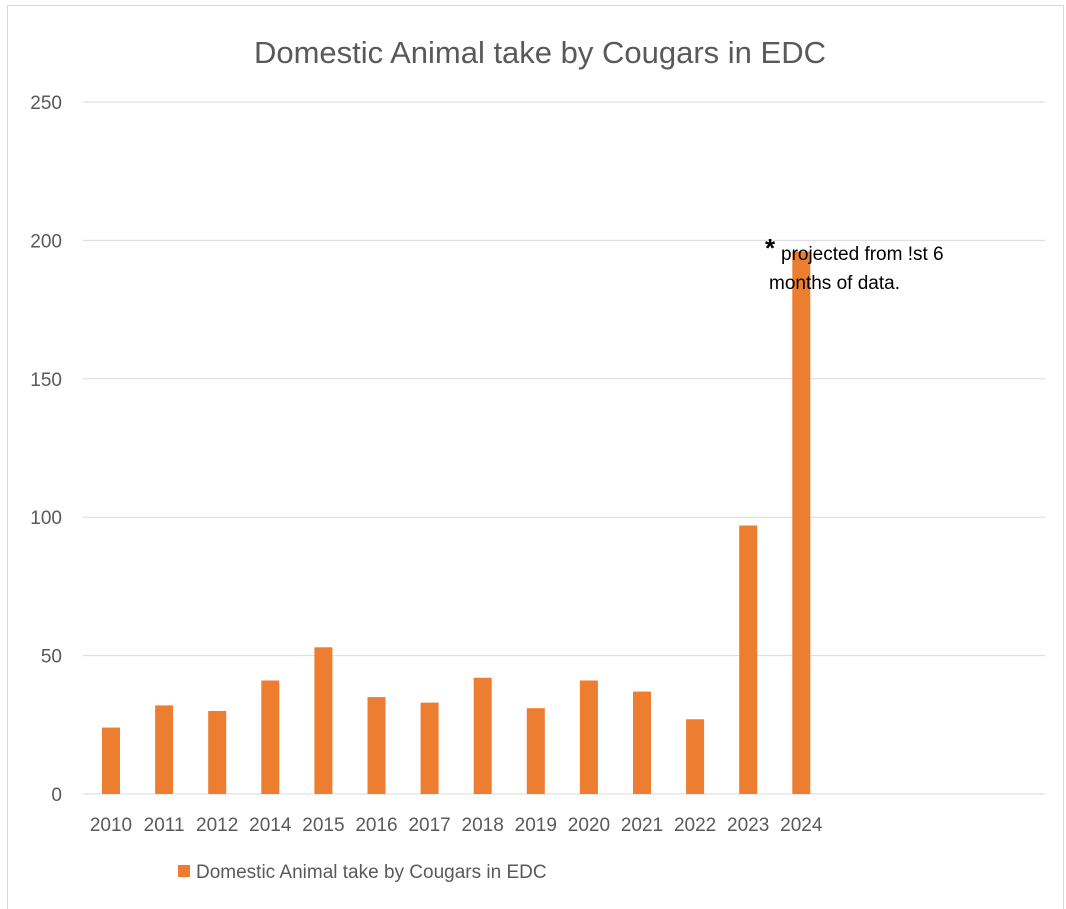 The width and height of the screenshot is (1066, 909). What do you see at coordinates (51, 657) in the screenshot?
I see `y-tick-label: 50` at bounding box center [51, 657].